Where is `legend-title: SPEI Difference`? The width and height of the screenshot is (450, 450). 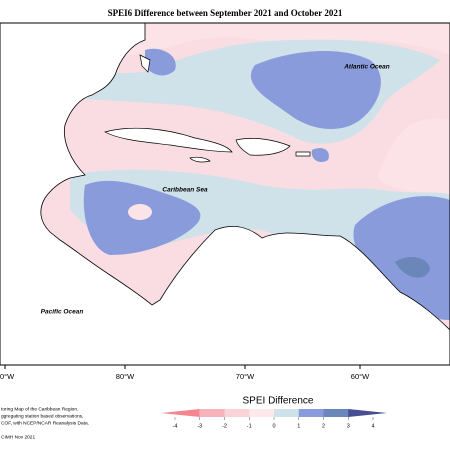 legend-title: SPEI Difference is located at coordinates (278, 401).